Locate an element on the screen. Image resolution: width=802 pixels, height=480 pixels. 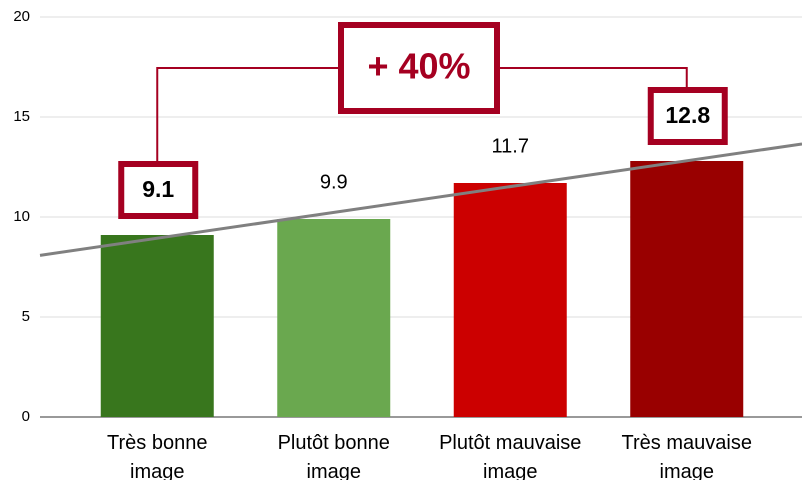
value-label: 9.9 is located at coordinates (334, 182).